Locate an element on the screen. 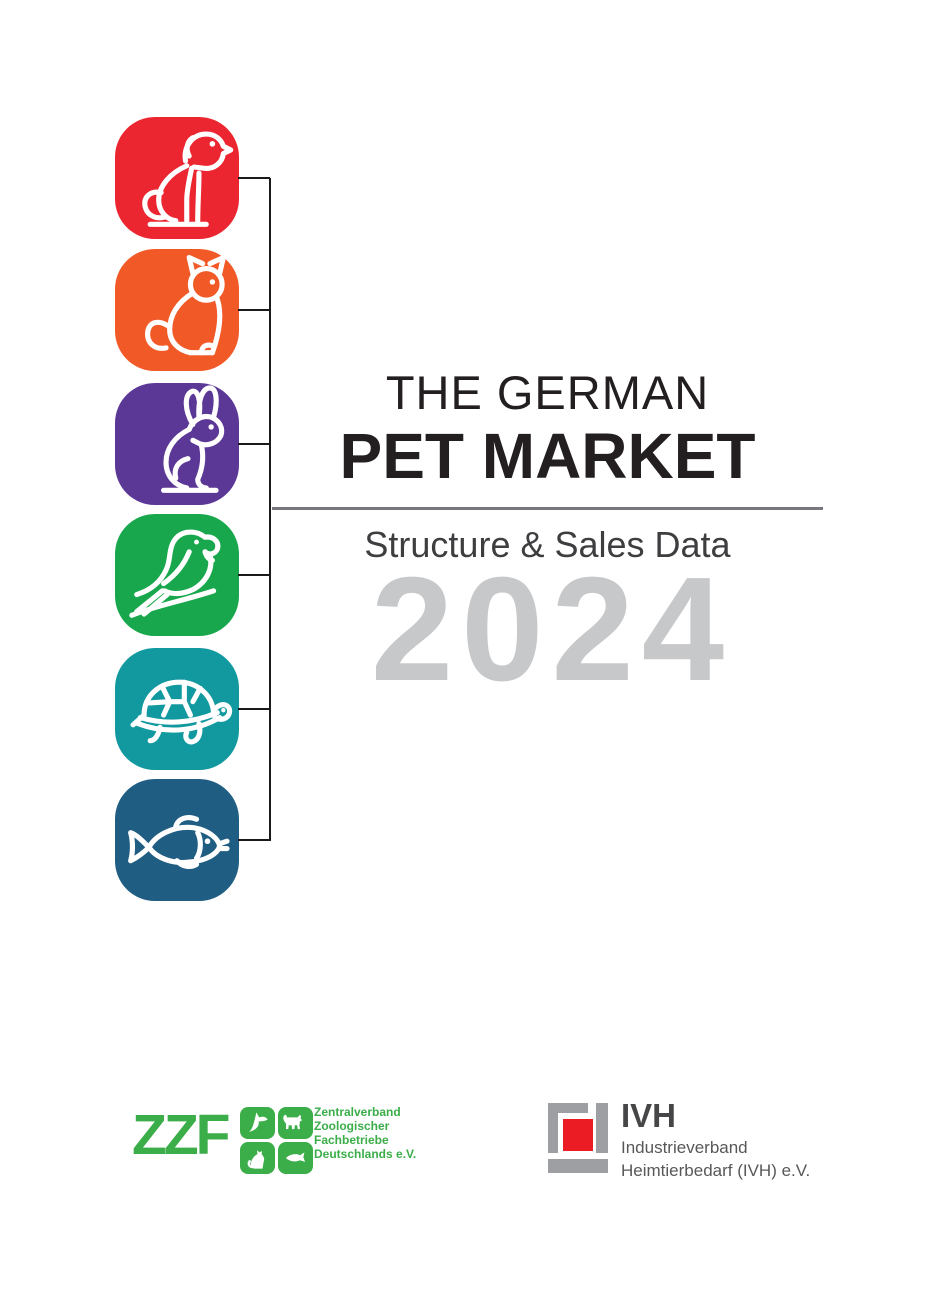  zzf-fish-icon is located at coordinates (295, 1157).